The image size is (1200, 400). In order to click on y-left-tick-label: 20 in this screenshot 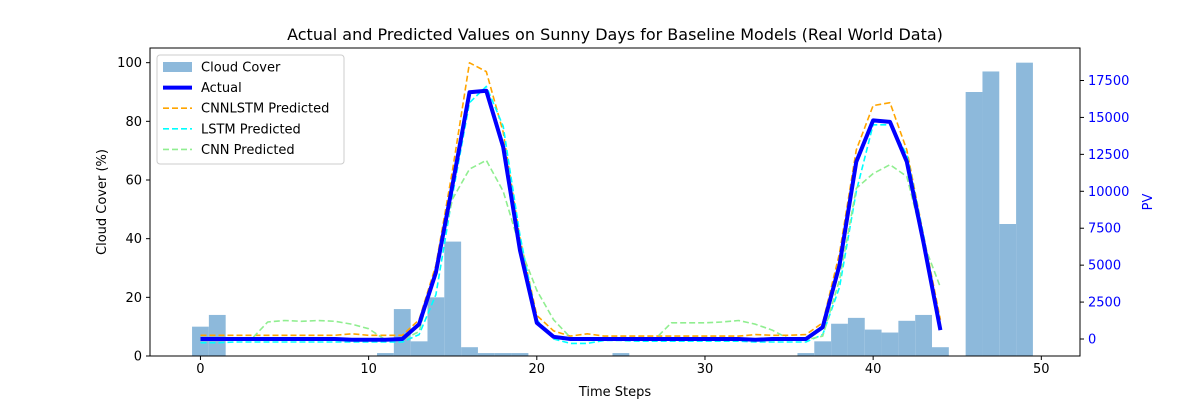, I will do `click(133, 298)`.